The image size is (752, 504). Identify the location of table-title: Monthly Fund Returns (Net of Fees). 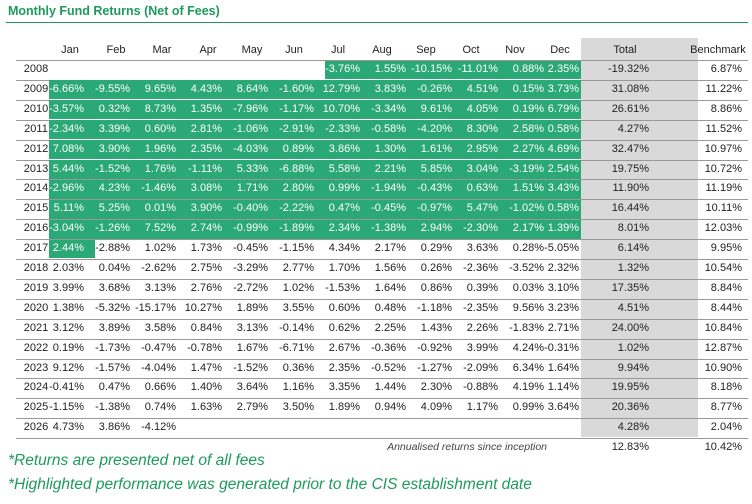
(114, 11).